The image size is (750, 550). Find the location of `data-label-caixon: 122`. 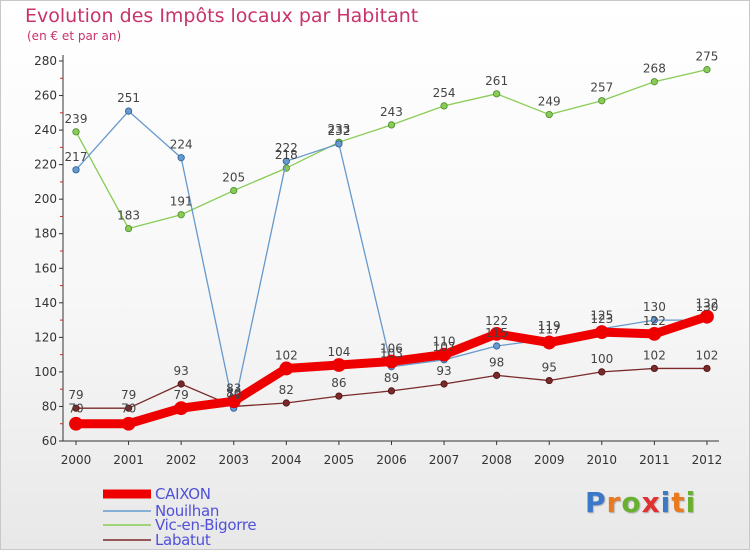

data-label-caixon: 122 is located at coordinates (654, 321).